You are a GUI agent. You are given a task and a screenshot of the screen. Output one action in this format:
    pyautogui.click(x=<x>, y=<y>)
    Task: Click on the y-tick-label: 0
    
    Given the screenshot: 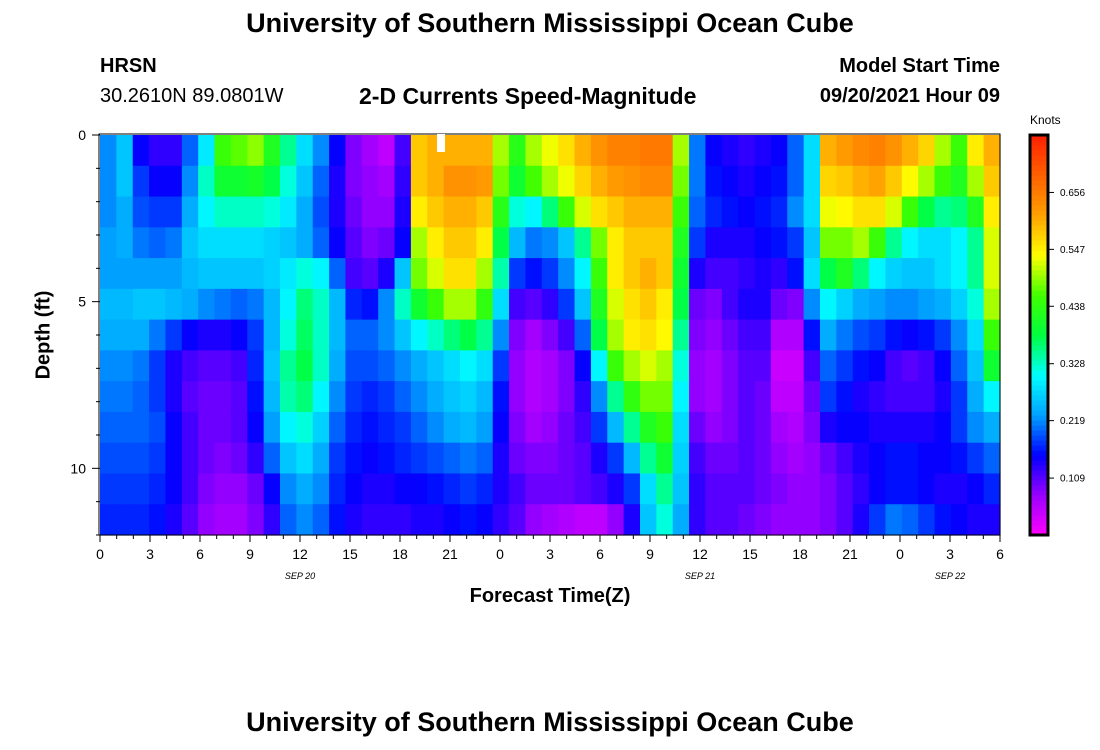 What is the action you would take?
    pyautogui.click(x=82, y=135)
    